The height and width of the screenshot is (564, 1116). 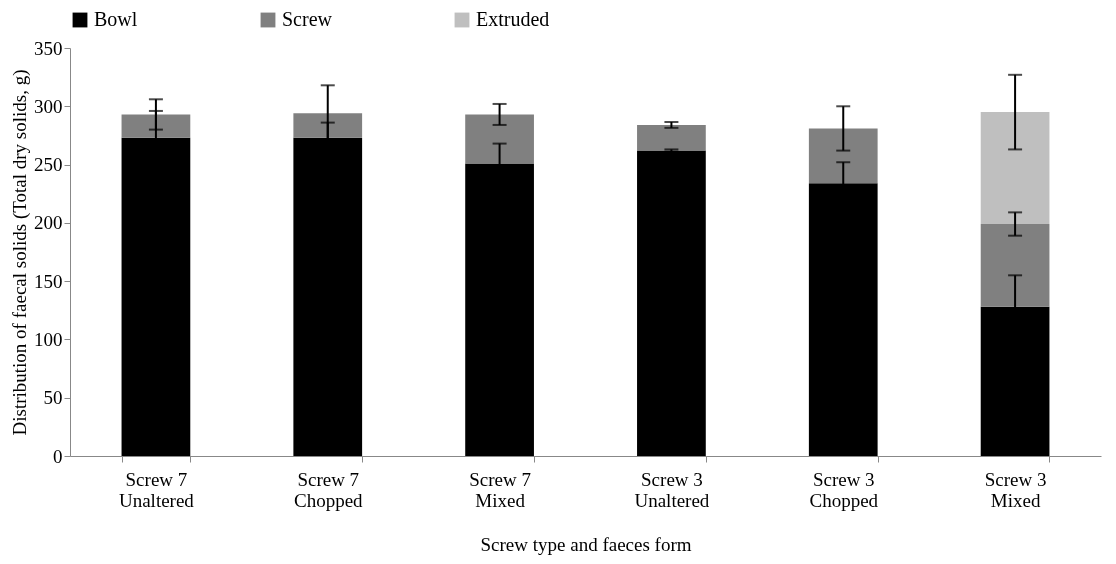 I want to click on x-tick-label: Screw 7 Chopped, so click(x=328, y=489).